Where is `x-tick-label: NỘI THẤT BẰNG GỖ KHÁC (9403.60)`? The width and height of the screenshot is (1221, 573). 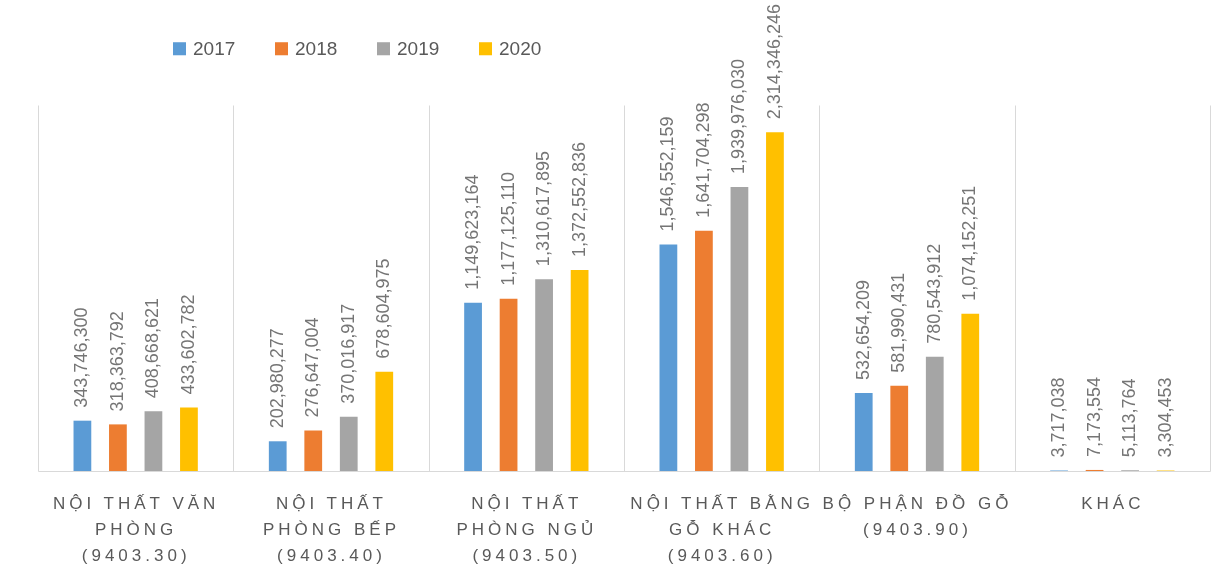 x-tick-label: NỘI THẤT BẰNG GỖ KHÁC (9403.60) is located at coordinates (722, 529).